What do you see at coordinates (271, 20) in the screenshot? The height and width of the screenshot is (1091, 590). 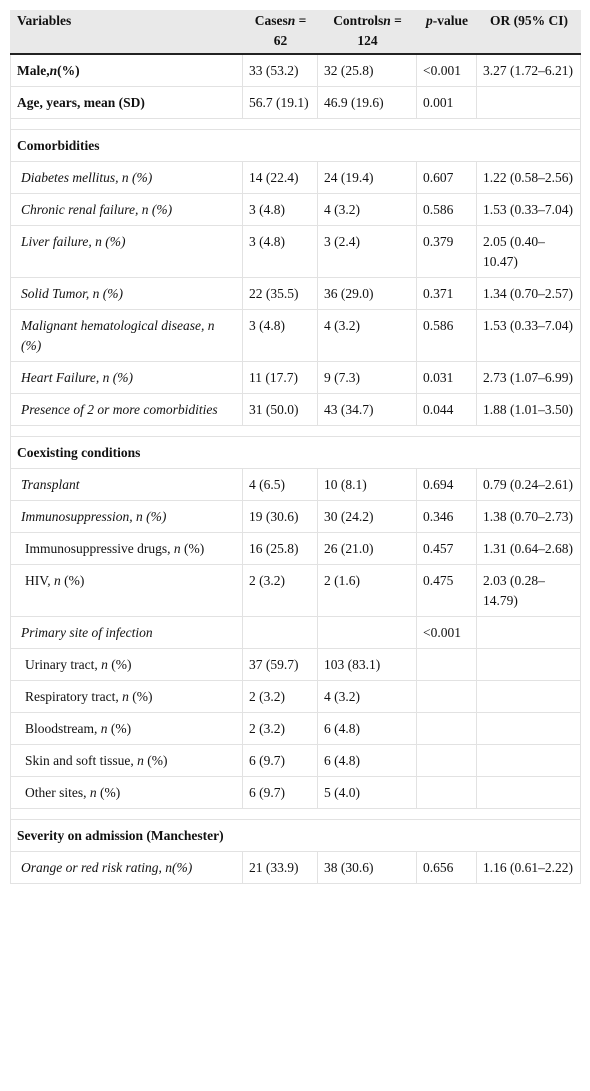 I see `text-segment: Cases` at bounding box center [271, 20].